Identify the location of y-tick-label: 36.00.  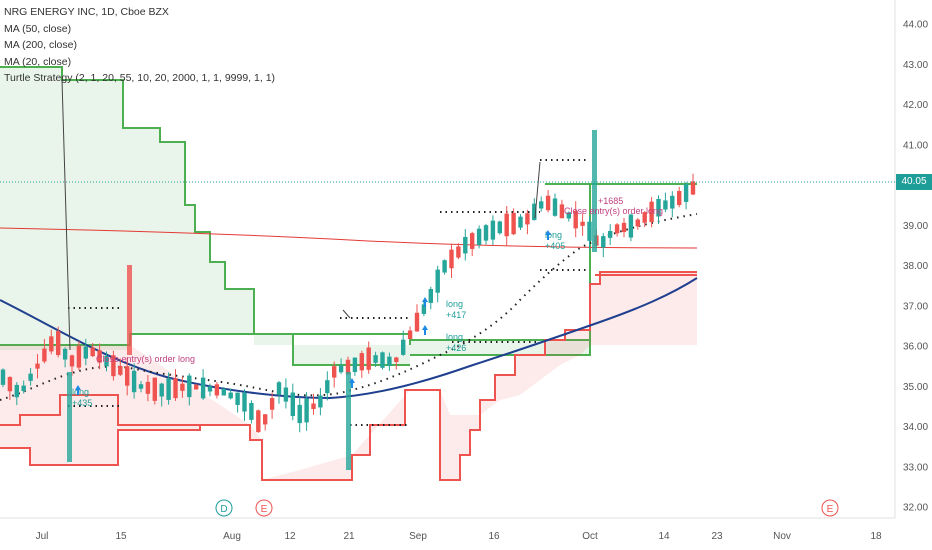
(915, 347).